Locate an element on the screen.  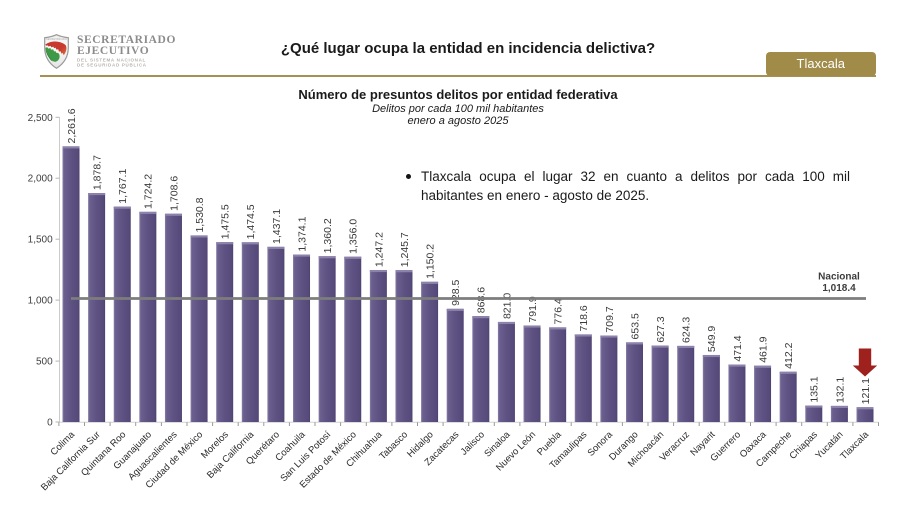
svg-text: 1,018.4 is located at coordinates (839, 288).